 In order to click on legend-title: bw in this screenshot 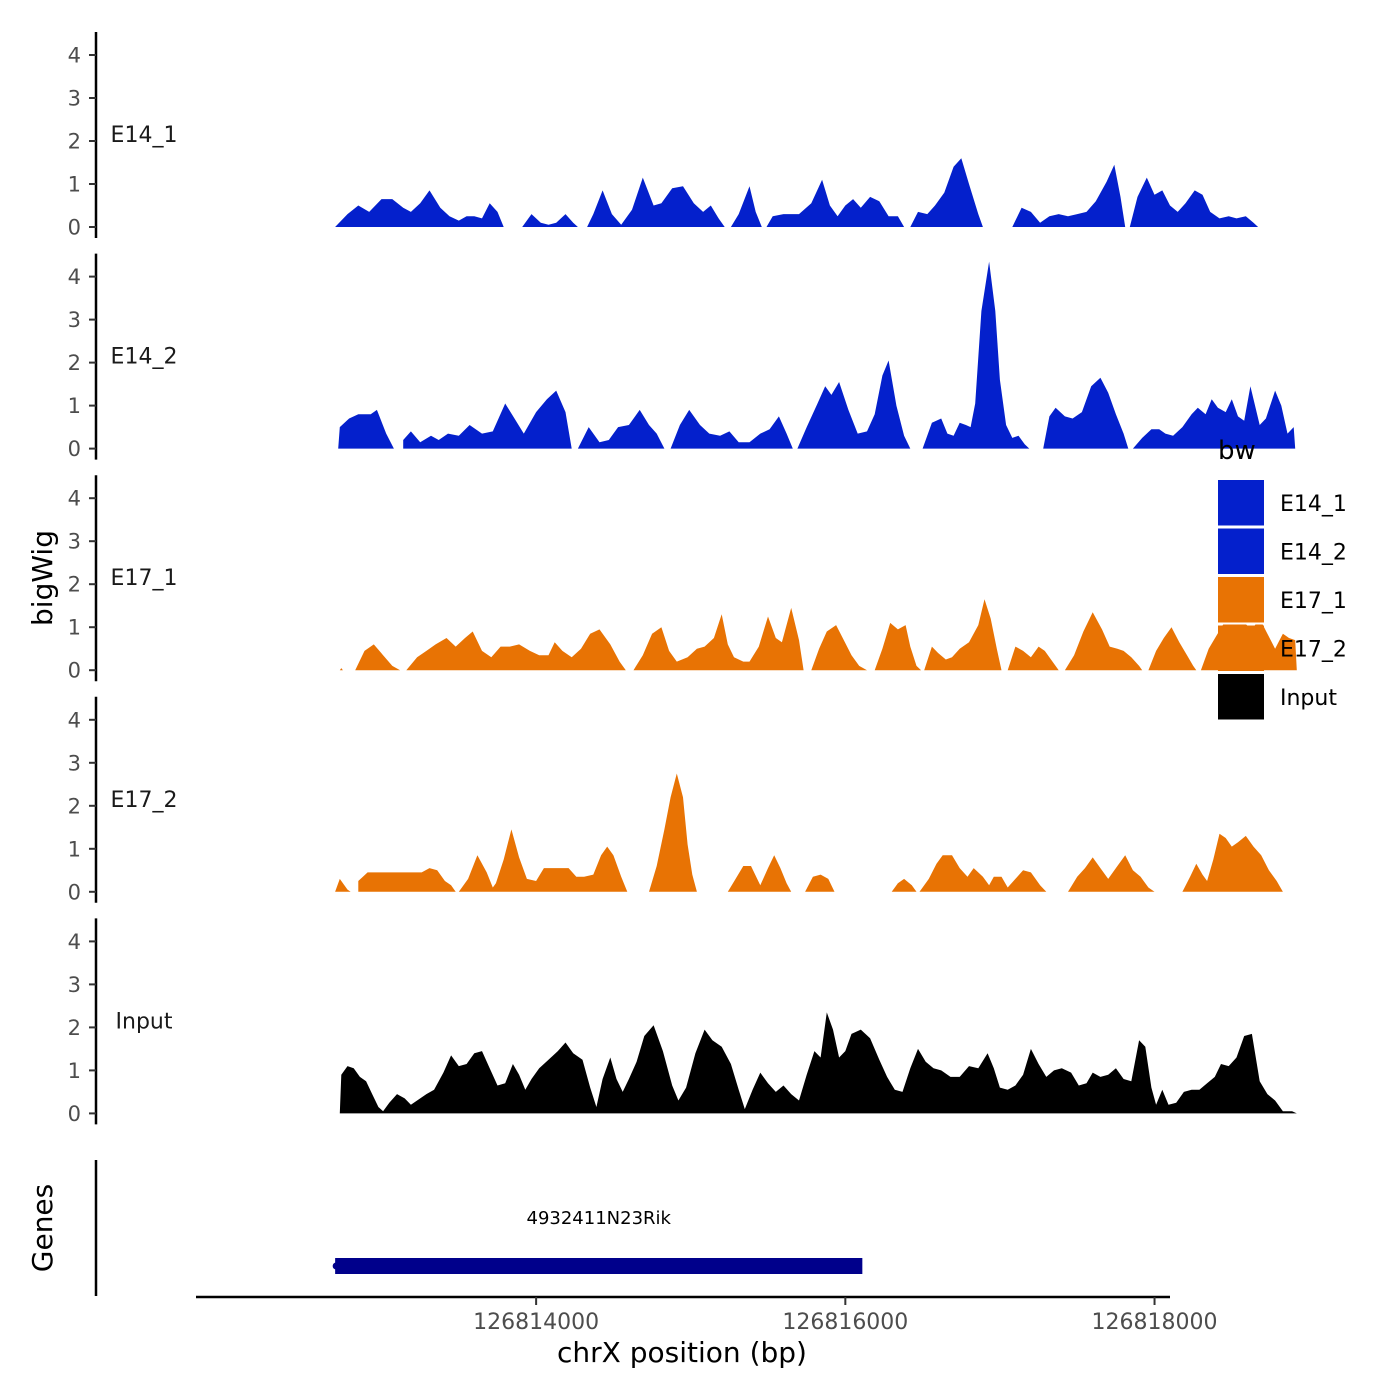, I will do `click(1237, 451)`.